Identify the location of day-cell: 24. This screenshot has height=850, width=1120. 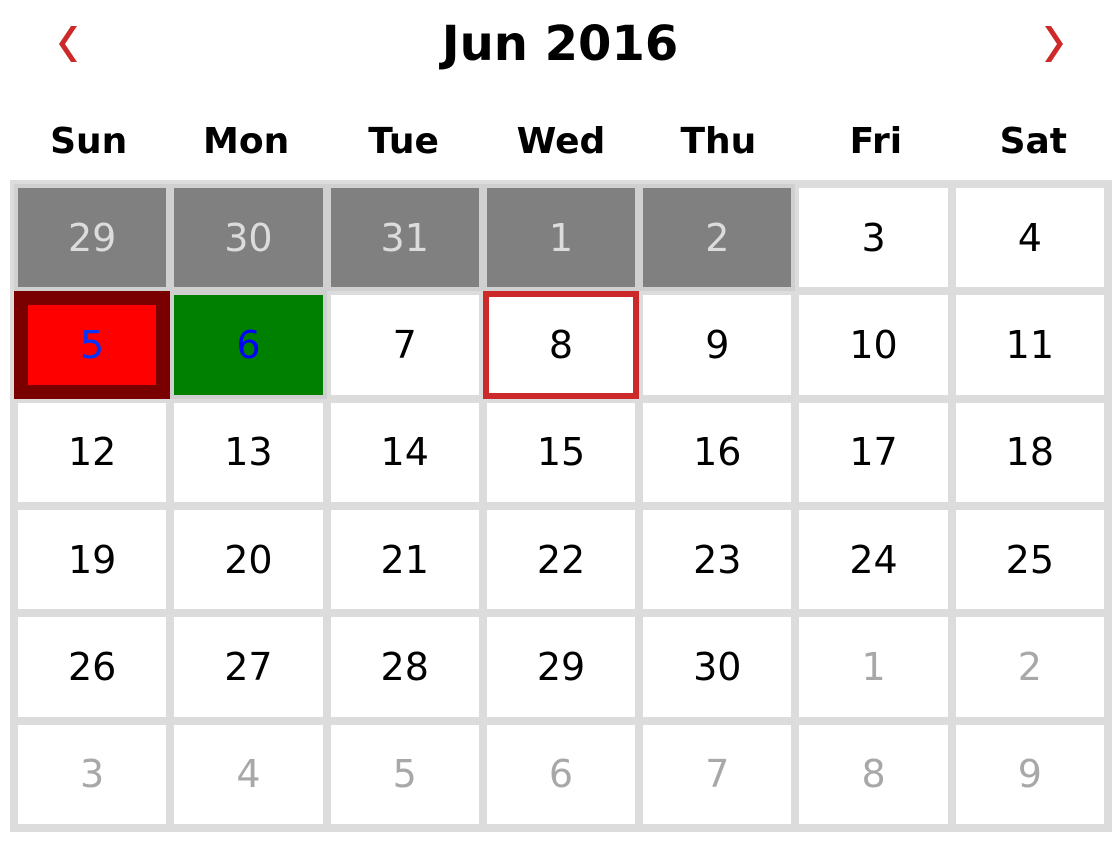
(873, 560).